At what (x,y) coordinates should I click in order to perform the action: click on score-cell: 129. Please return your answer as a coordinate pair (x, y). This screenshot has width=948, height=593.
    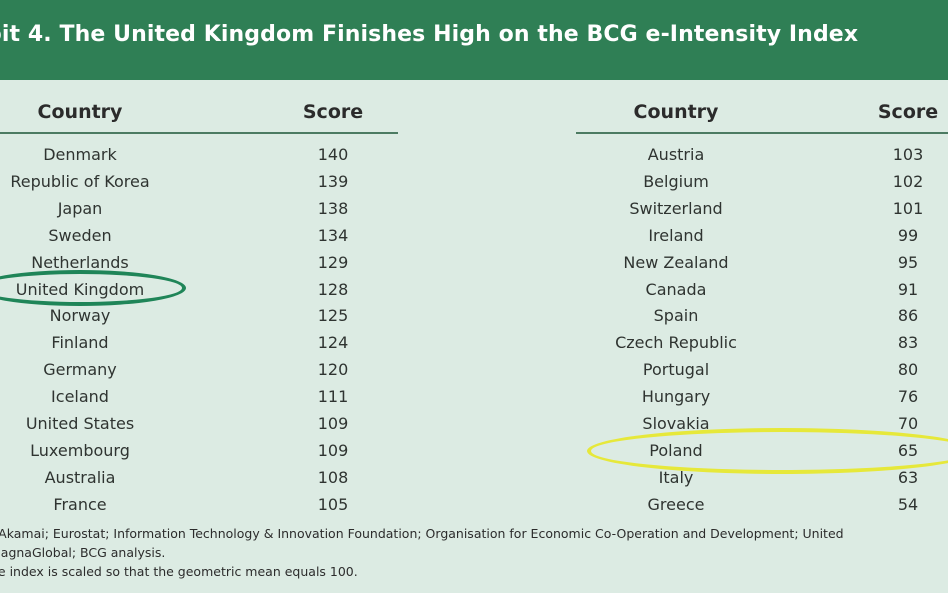
    Looking at the image, I should click on (333, 262).